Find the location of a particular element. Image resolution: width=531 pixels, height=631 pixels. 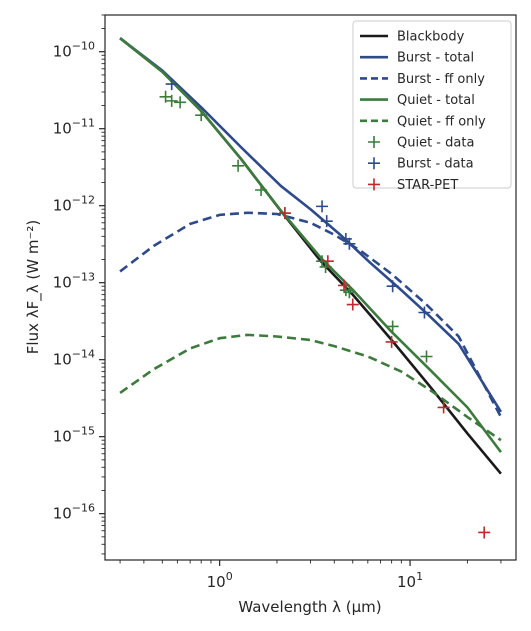

y-tick-label: 10−12 is located at coordinates (74, 204).